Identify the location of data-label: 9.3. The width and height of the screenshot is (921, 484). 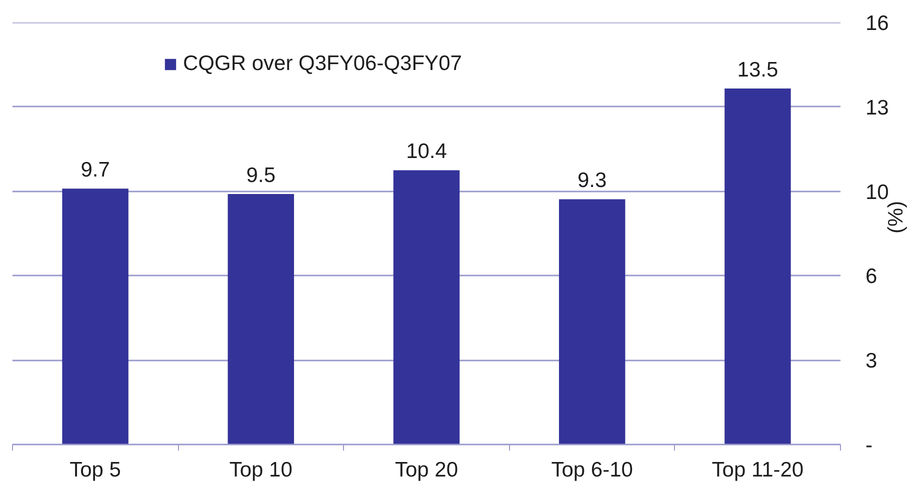
(592, 180).